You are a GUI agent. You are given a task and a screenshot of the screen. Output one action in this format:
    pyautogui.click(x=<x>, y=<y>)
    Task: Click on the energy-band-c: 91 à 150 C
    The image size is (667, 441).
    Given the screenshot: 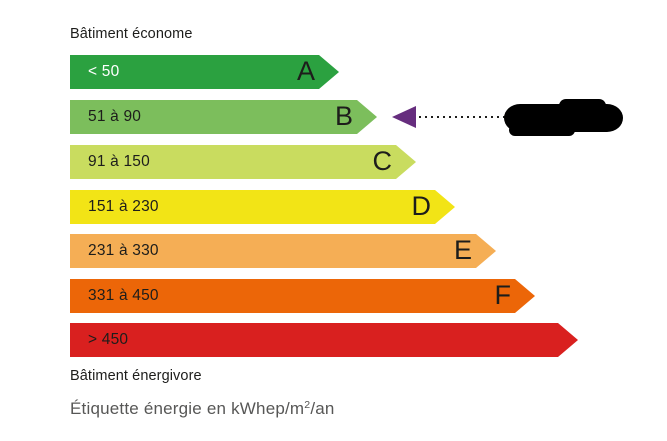 What is the action you would take?
    pyautogui.click(x=243, y=162)
    